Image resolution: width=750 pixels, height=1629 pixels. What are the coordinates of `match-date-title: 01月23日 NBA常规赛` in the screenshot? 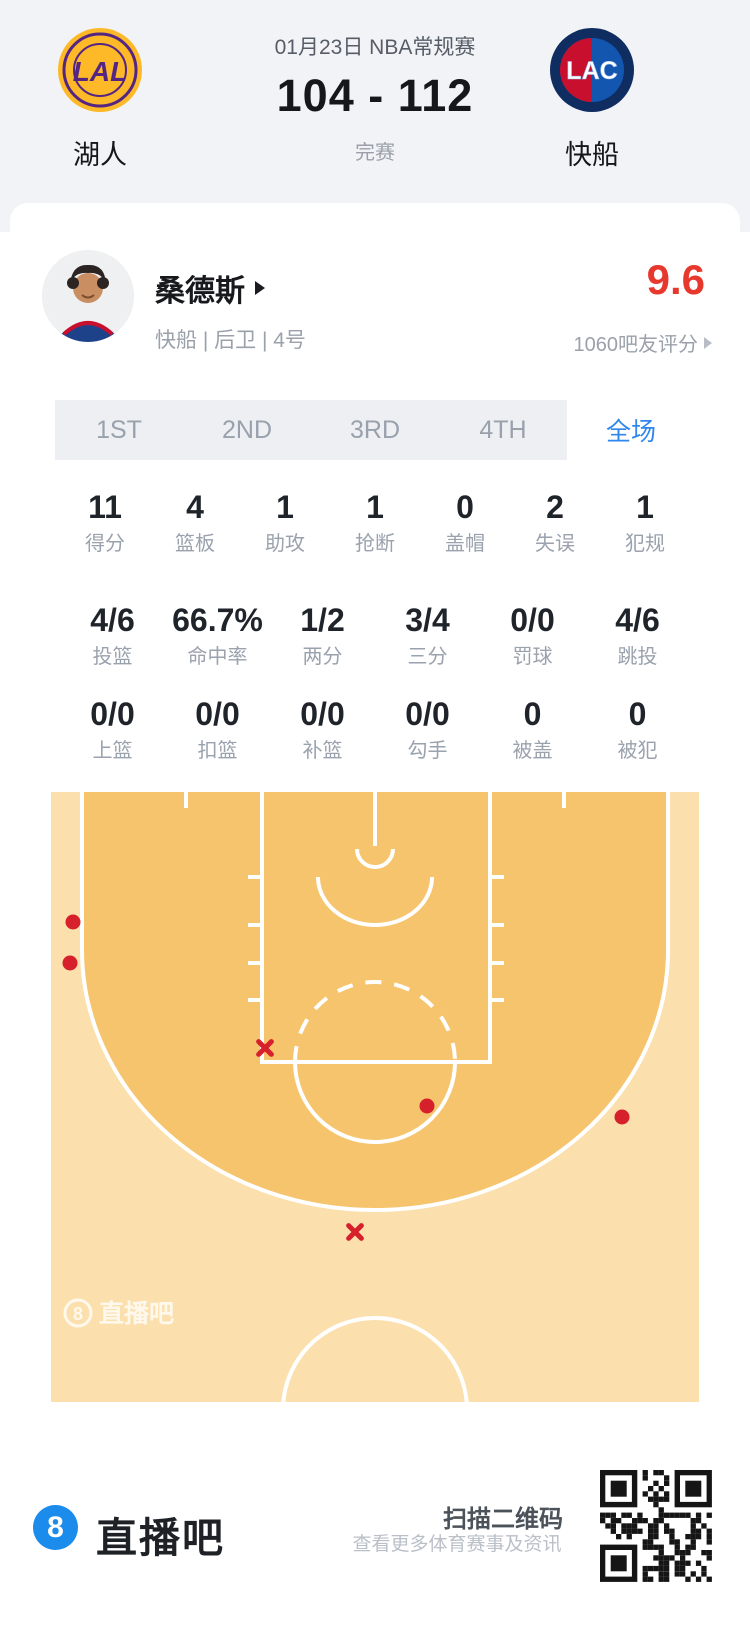 It's located at (375, 47).